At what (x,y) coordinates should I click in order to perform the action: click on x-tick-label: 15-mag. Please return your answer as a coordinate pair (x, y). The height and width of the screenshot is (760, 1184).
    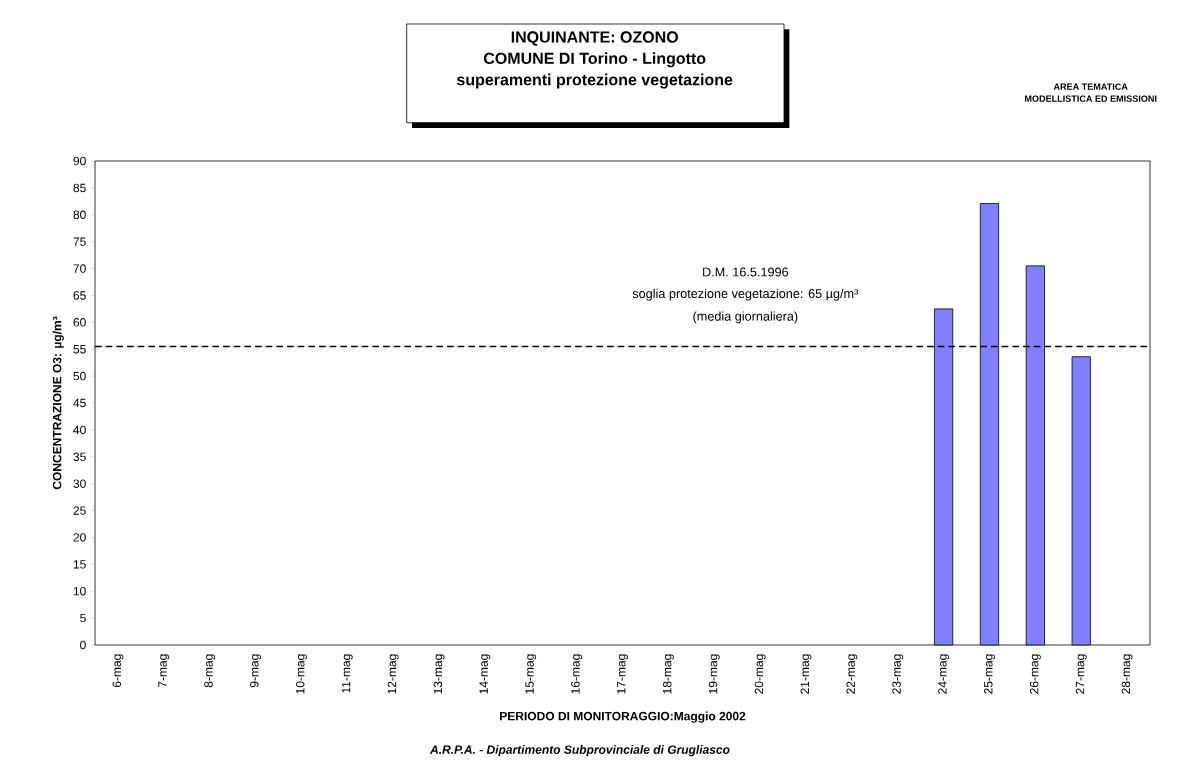
    Looking at the image, I should click on (531, 674).